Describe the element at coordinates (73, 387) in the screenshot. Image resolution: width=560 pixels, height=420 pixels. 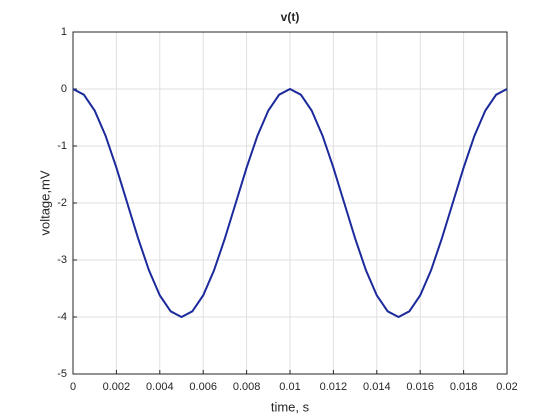
I see `x-tick-label: 0` at that location.